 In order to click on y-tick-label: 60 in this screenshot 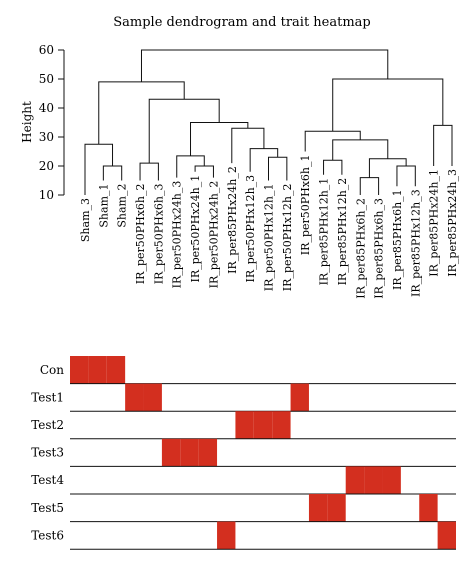, I will do `click(46, 50)`.